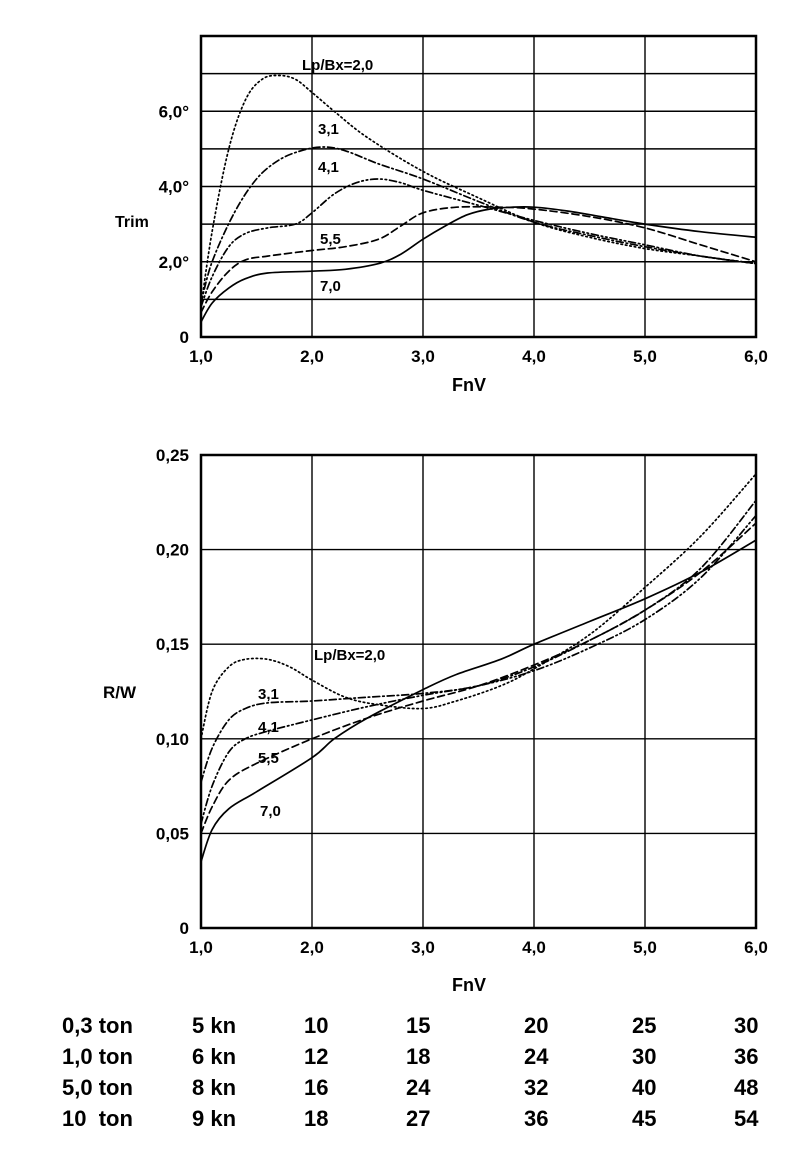  What do you see at coordinates (184, 928) in the screenshot?
I see `resistance-y-tick-label: 0` at bounding box center [184, 928].